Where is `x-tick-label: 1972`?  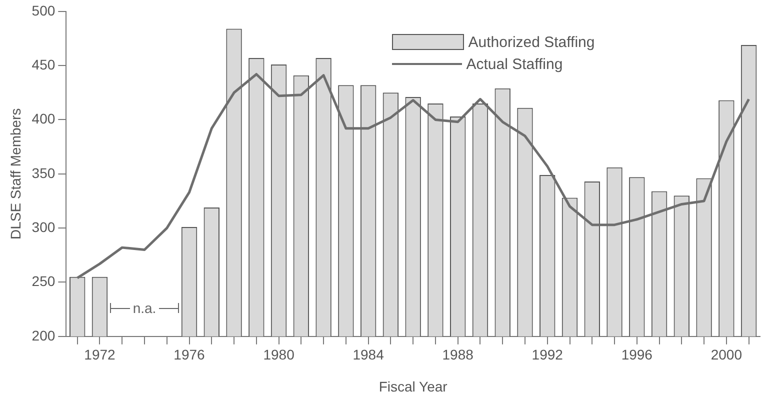 x-tick-label: 1972 is located at coordinates (100, 354).